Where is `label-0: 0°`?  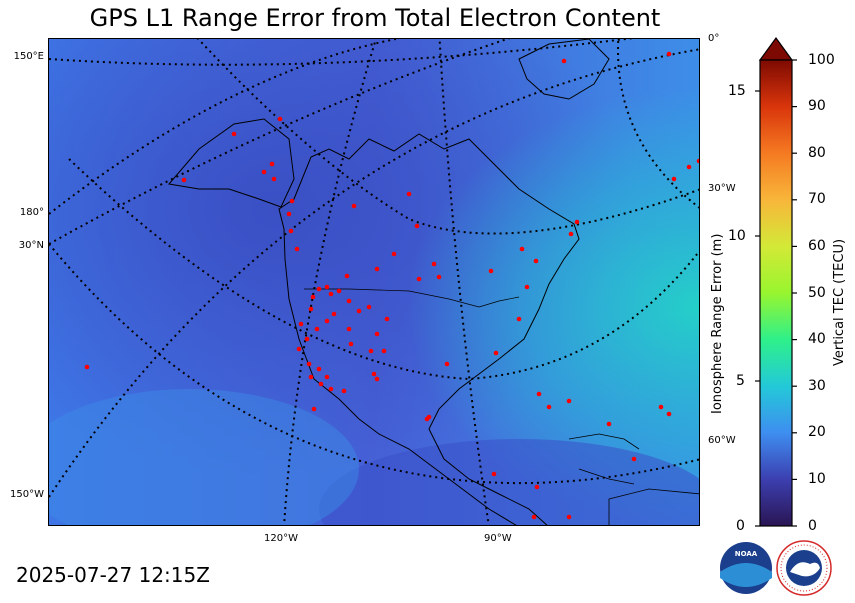 label-0: 0° is located at coordinates (714, 38).